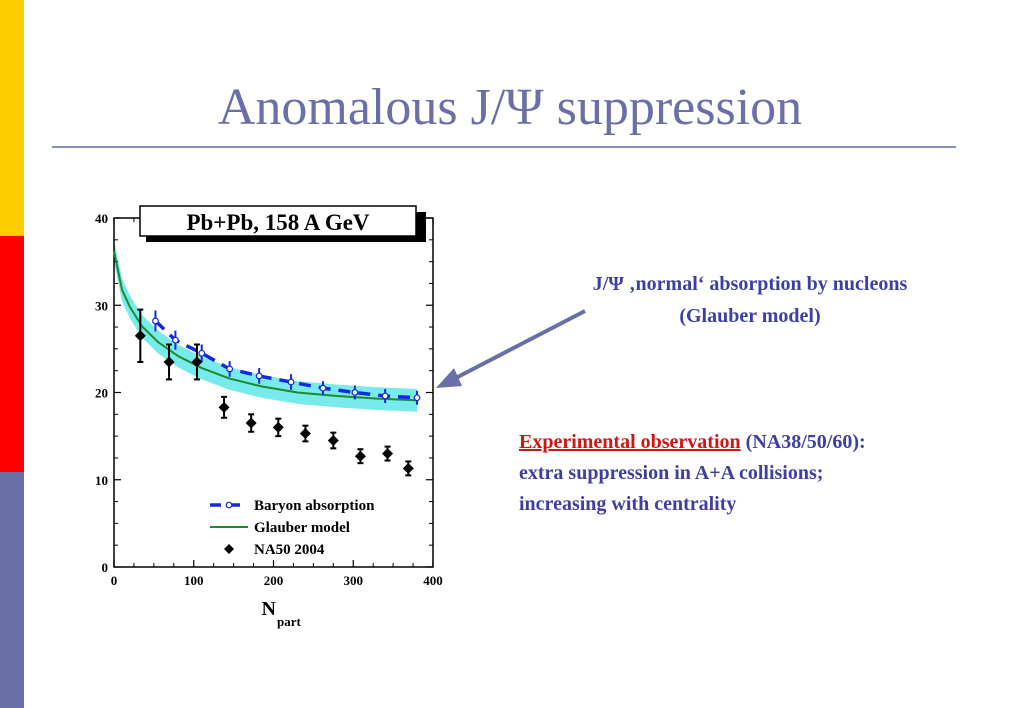  I want to click on annotation-arrow-head, so click(449, 378).